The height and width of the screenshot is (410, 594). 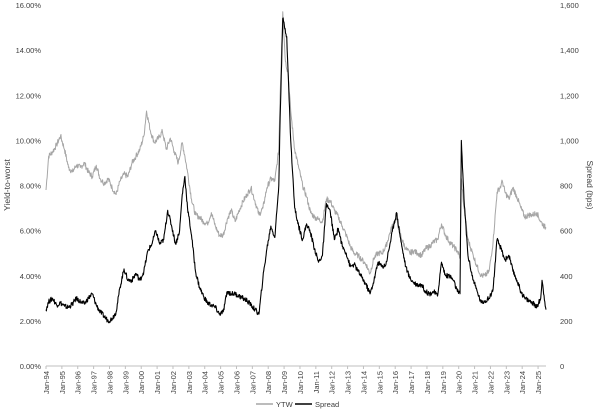 What do you see at coordinates (327, 404) in the screenshot?
I see `legend-label-spread: Spread` at bounding box center [327, 404].